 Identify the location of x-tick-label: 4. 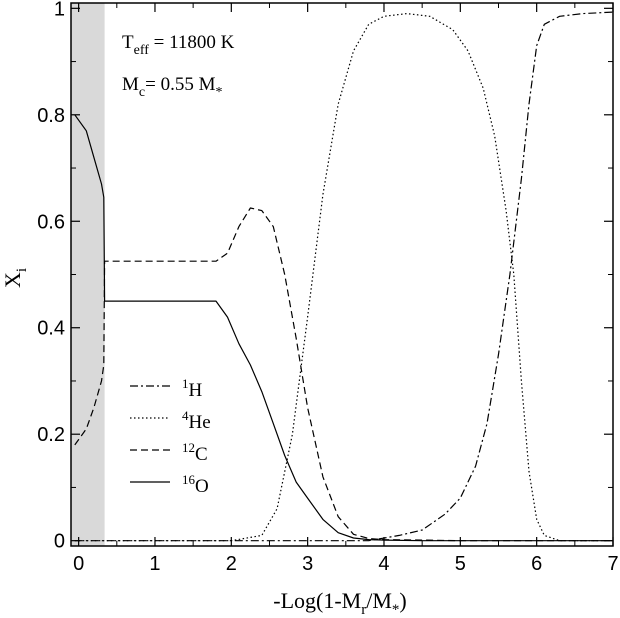
(383, 564).